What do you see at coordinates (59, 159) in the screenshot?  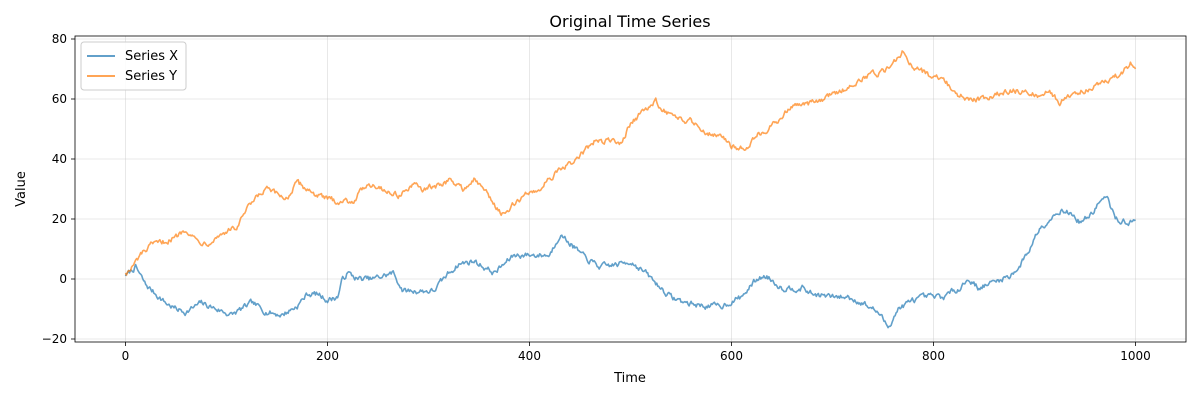 I see `y-tick-label: 40` at bounding box center [59, 159].